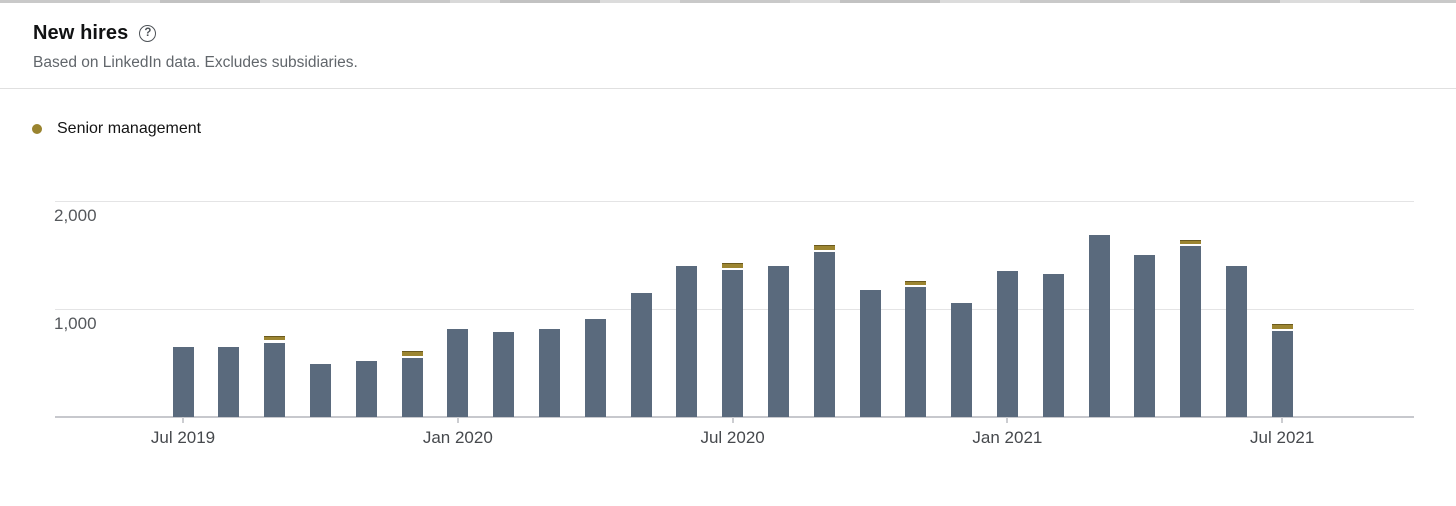 This screenshot has height=506, width=1456. I want to click on page-title: New hires, so click(81, 33).